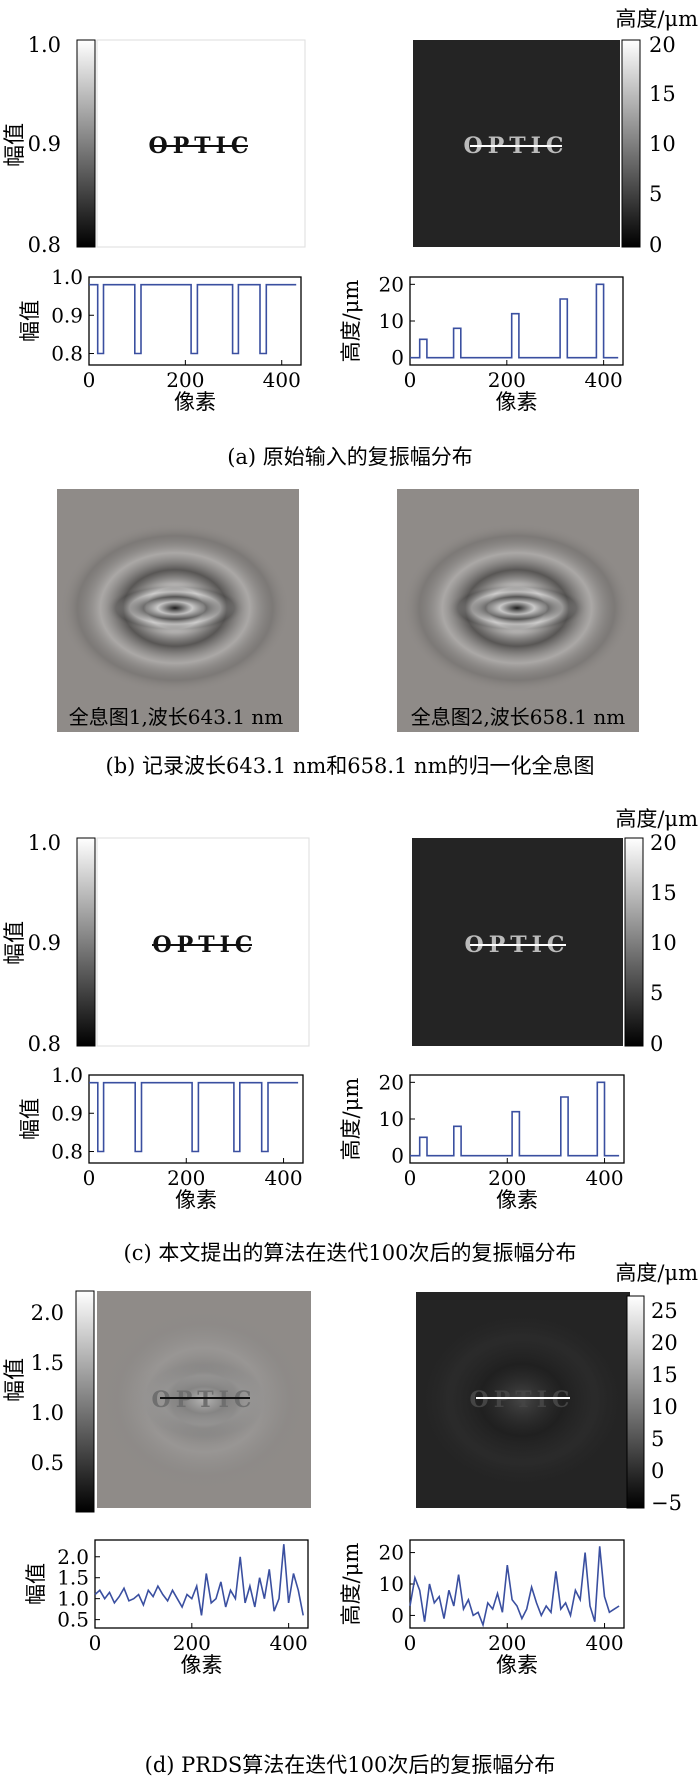 The width and height of the screenshot is (700, 1780). Describe the element at coordinates (664, 1311) in the screenshot. I see `colorbar-tick: 25` at that location.